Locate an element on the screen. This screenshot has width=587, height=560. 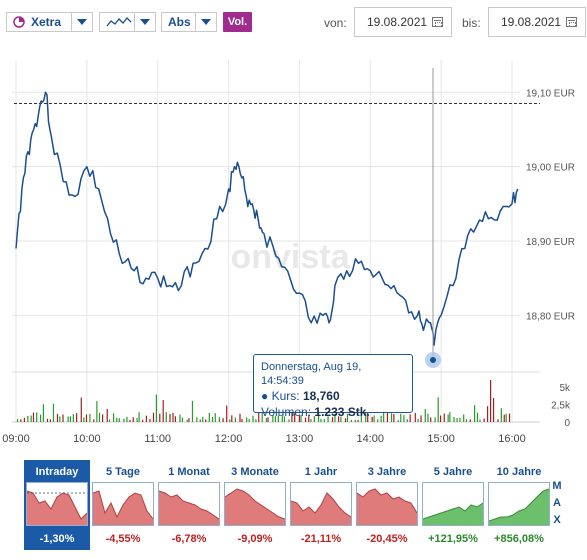
tooltip-volumen-value: 1.233 Stk. is located at coordinates (342, 412).